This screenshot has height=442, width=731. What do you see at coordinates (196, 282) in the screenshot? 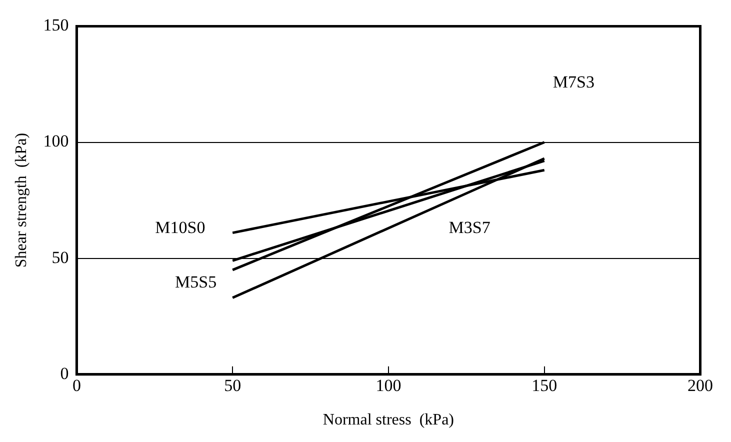
I see `annotation: M5S5` at bounding box center [196, 282].